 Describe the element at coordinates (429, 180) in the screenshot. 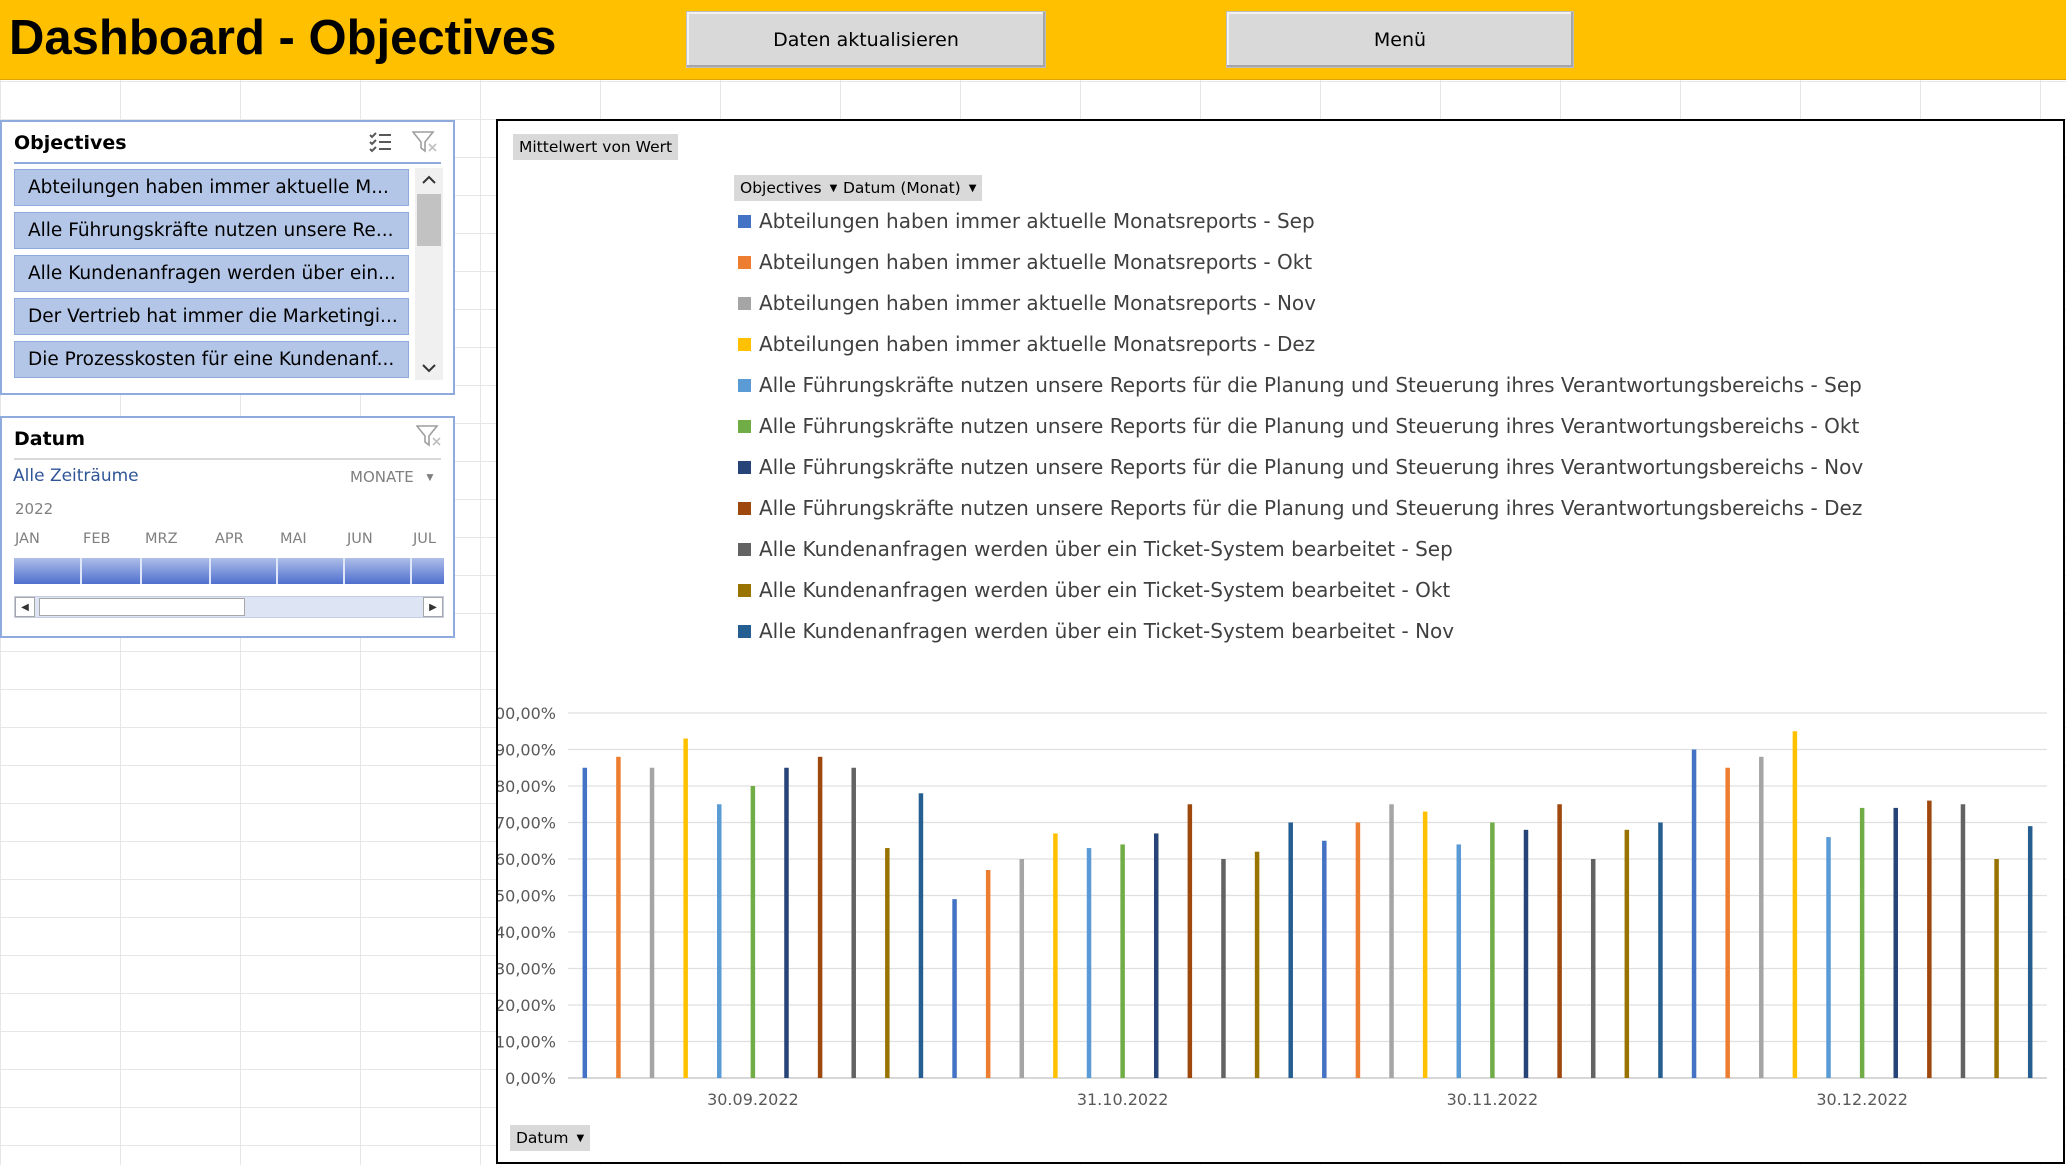

I see `scroll-up-icon` at that location.